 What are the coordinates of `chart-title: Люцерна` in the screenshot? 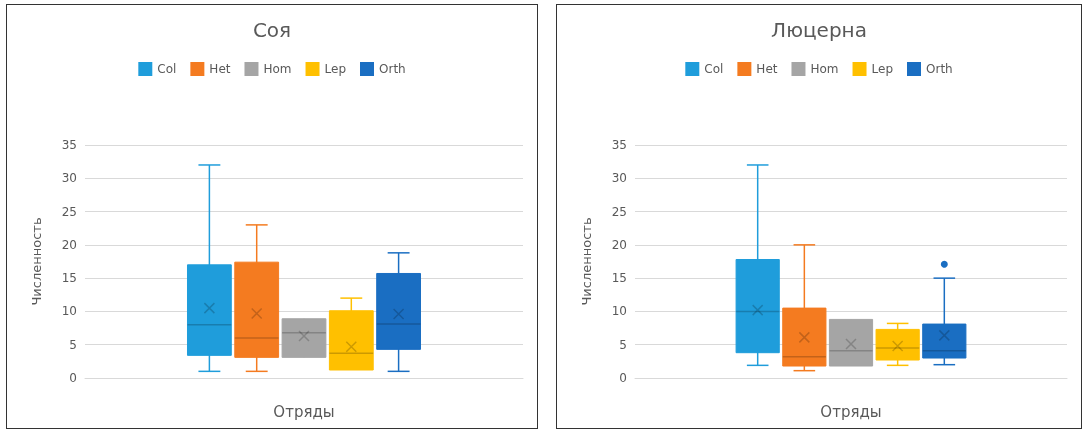 It's located at (819, 30).